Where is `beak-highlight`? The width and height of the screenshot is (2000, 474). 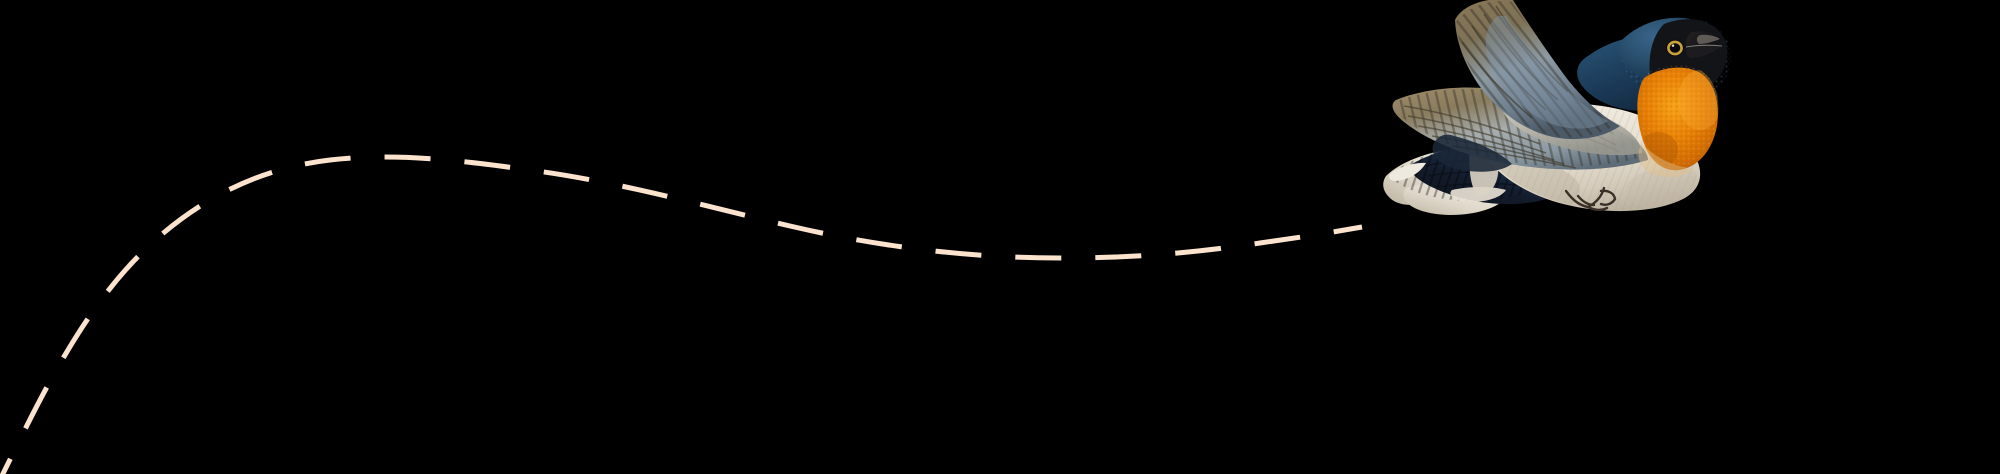 beak-highlight is located at coordinates (1708, 39).